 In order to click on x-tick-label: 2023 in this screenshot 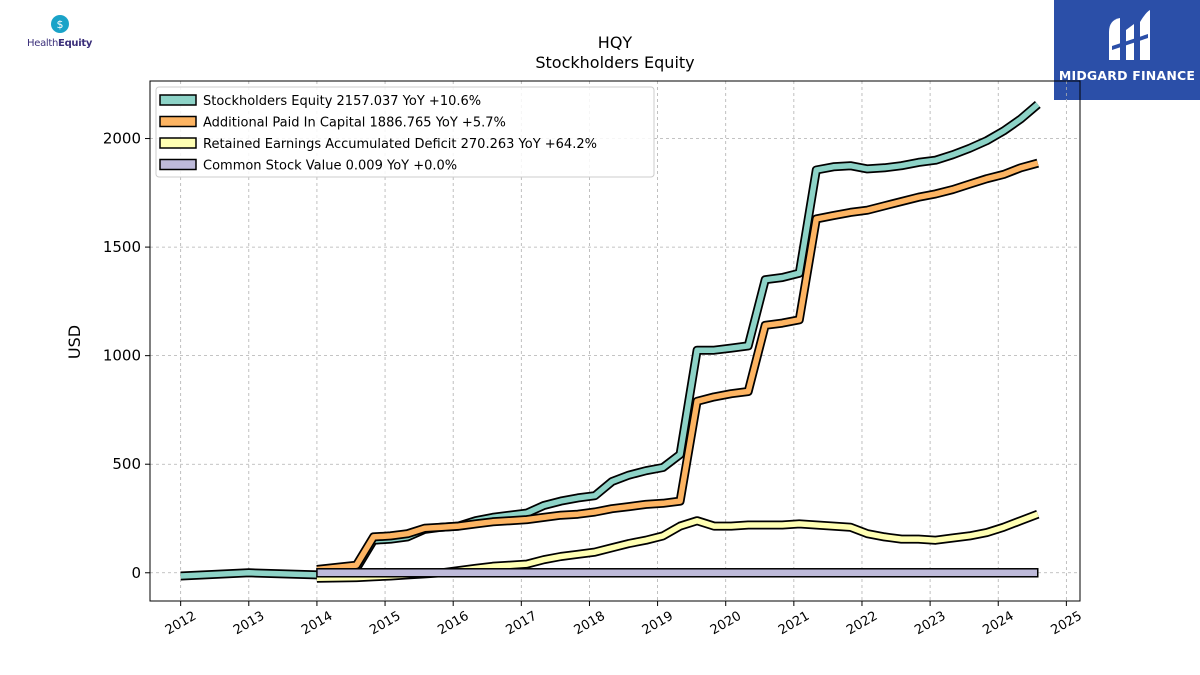, I will do `click(930, 624)`.